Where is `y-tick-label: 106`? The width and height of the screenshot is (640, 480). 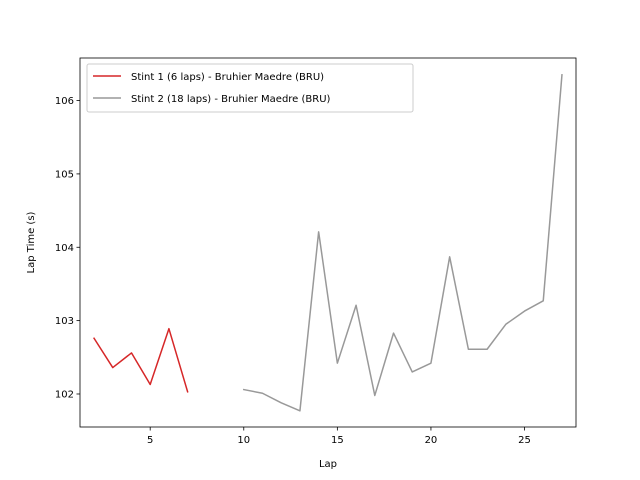 y-tick-label: 106 is located at coordinates (64, 101).